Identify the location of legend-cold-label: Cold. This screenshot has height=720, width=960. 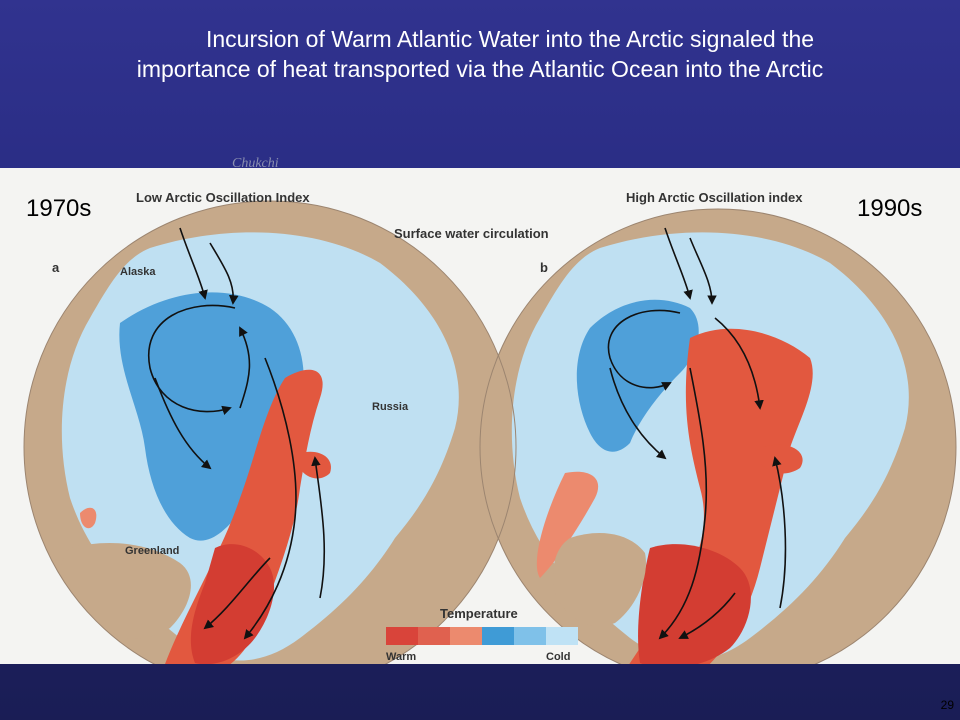
(558, 657).